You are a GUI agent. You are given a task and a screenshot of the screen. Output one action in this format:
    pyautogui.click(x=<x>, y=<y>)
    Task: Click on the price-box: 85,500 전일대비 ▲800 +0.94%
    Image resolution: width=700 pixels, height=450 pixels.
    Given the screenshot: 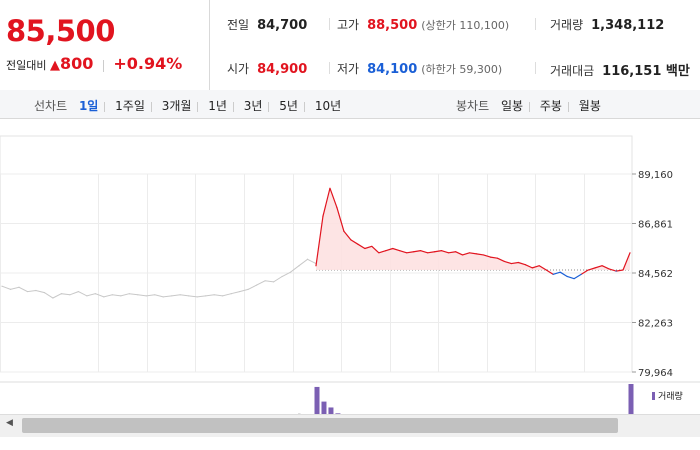 What is the action you would take?
    pyautogui.click(x=105, y=45)
    